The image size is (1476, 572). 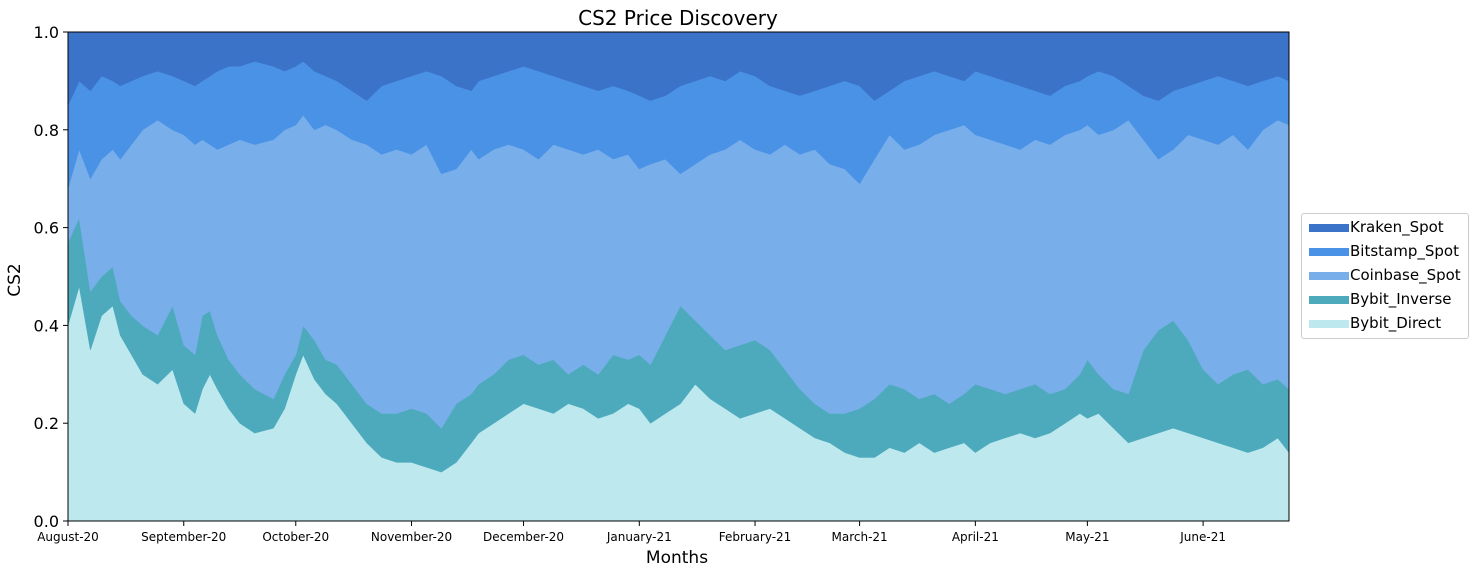 What do you see at coordinates (975, 537) in the screenshot?
I see `x-tick-label: April-21` at bounding box center [975, 537].